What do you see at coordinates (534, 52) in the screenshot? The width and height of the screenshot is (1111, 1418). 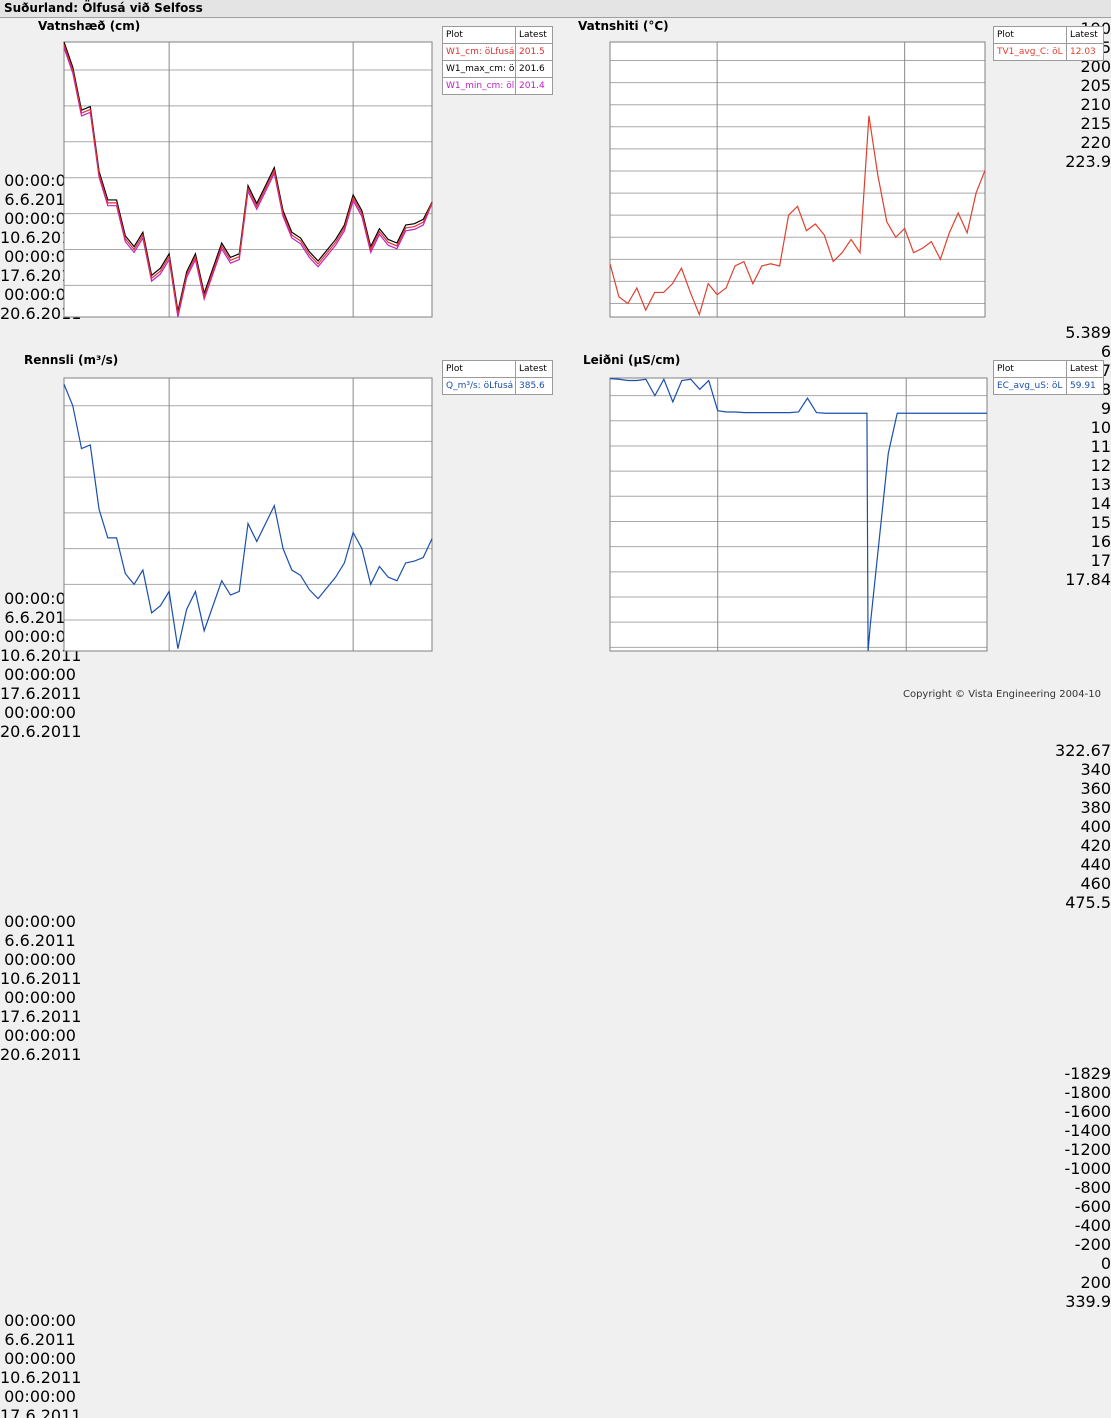 I see `legend-latest: 201.5` at bounding box center [534, 52].